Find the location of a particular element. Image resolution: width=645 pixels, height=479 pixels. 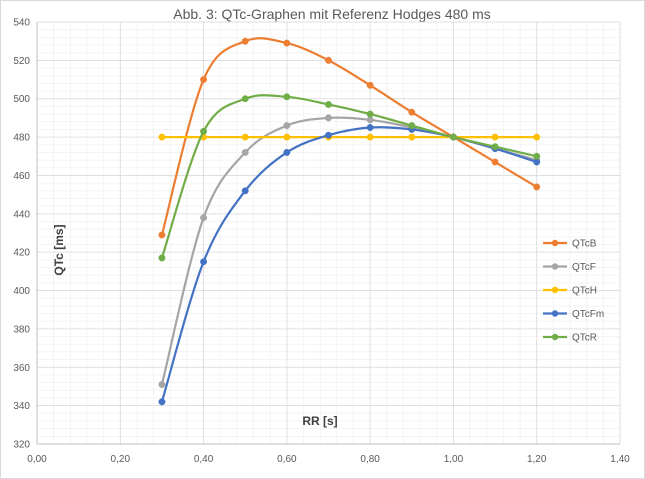

y-tick-label: 520 is located at coordinates (21, 61).